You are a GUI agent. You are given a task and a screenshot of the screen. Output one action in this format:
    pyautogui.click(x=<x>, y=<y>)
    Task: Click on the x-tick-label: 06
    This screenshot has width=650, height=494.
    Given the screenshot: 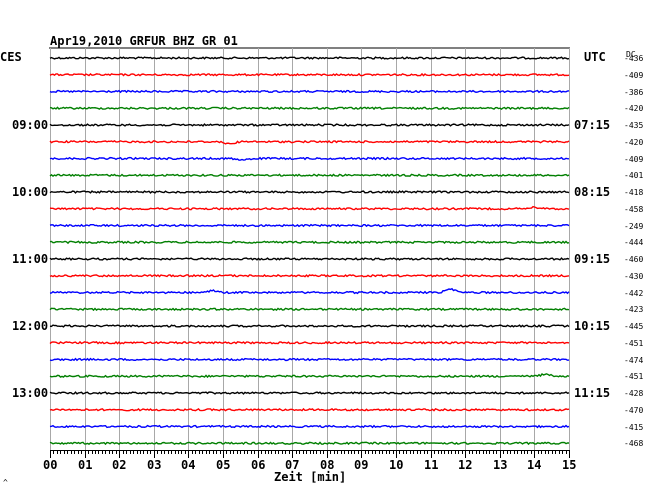 What is the action you would take?
    pyautogui.click(x=258, y=465)
    